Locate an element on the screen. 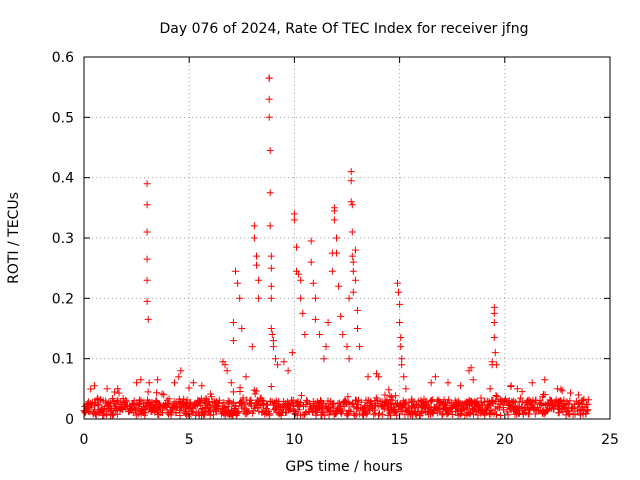  y-tick-label: 0.4 is located at coordinates (63, 179).